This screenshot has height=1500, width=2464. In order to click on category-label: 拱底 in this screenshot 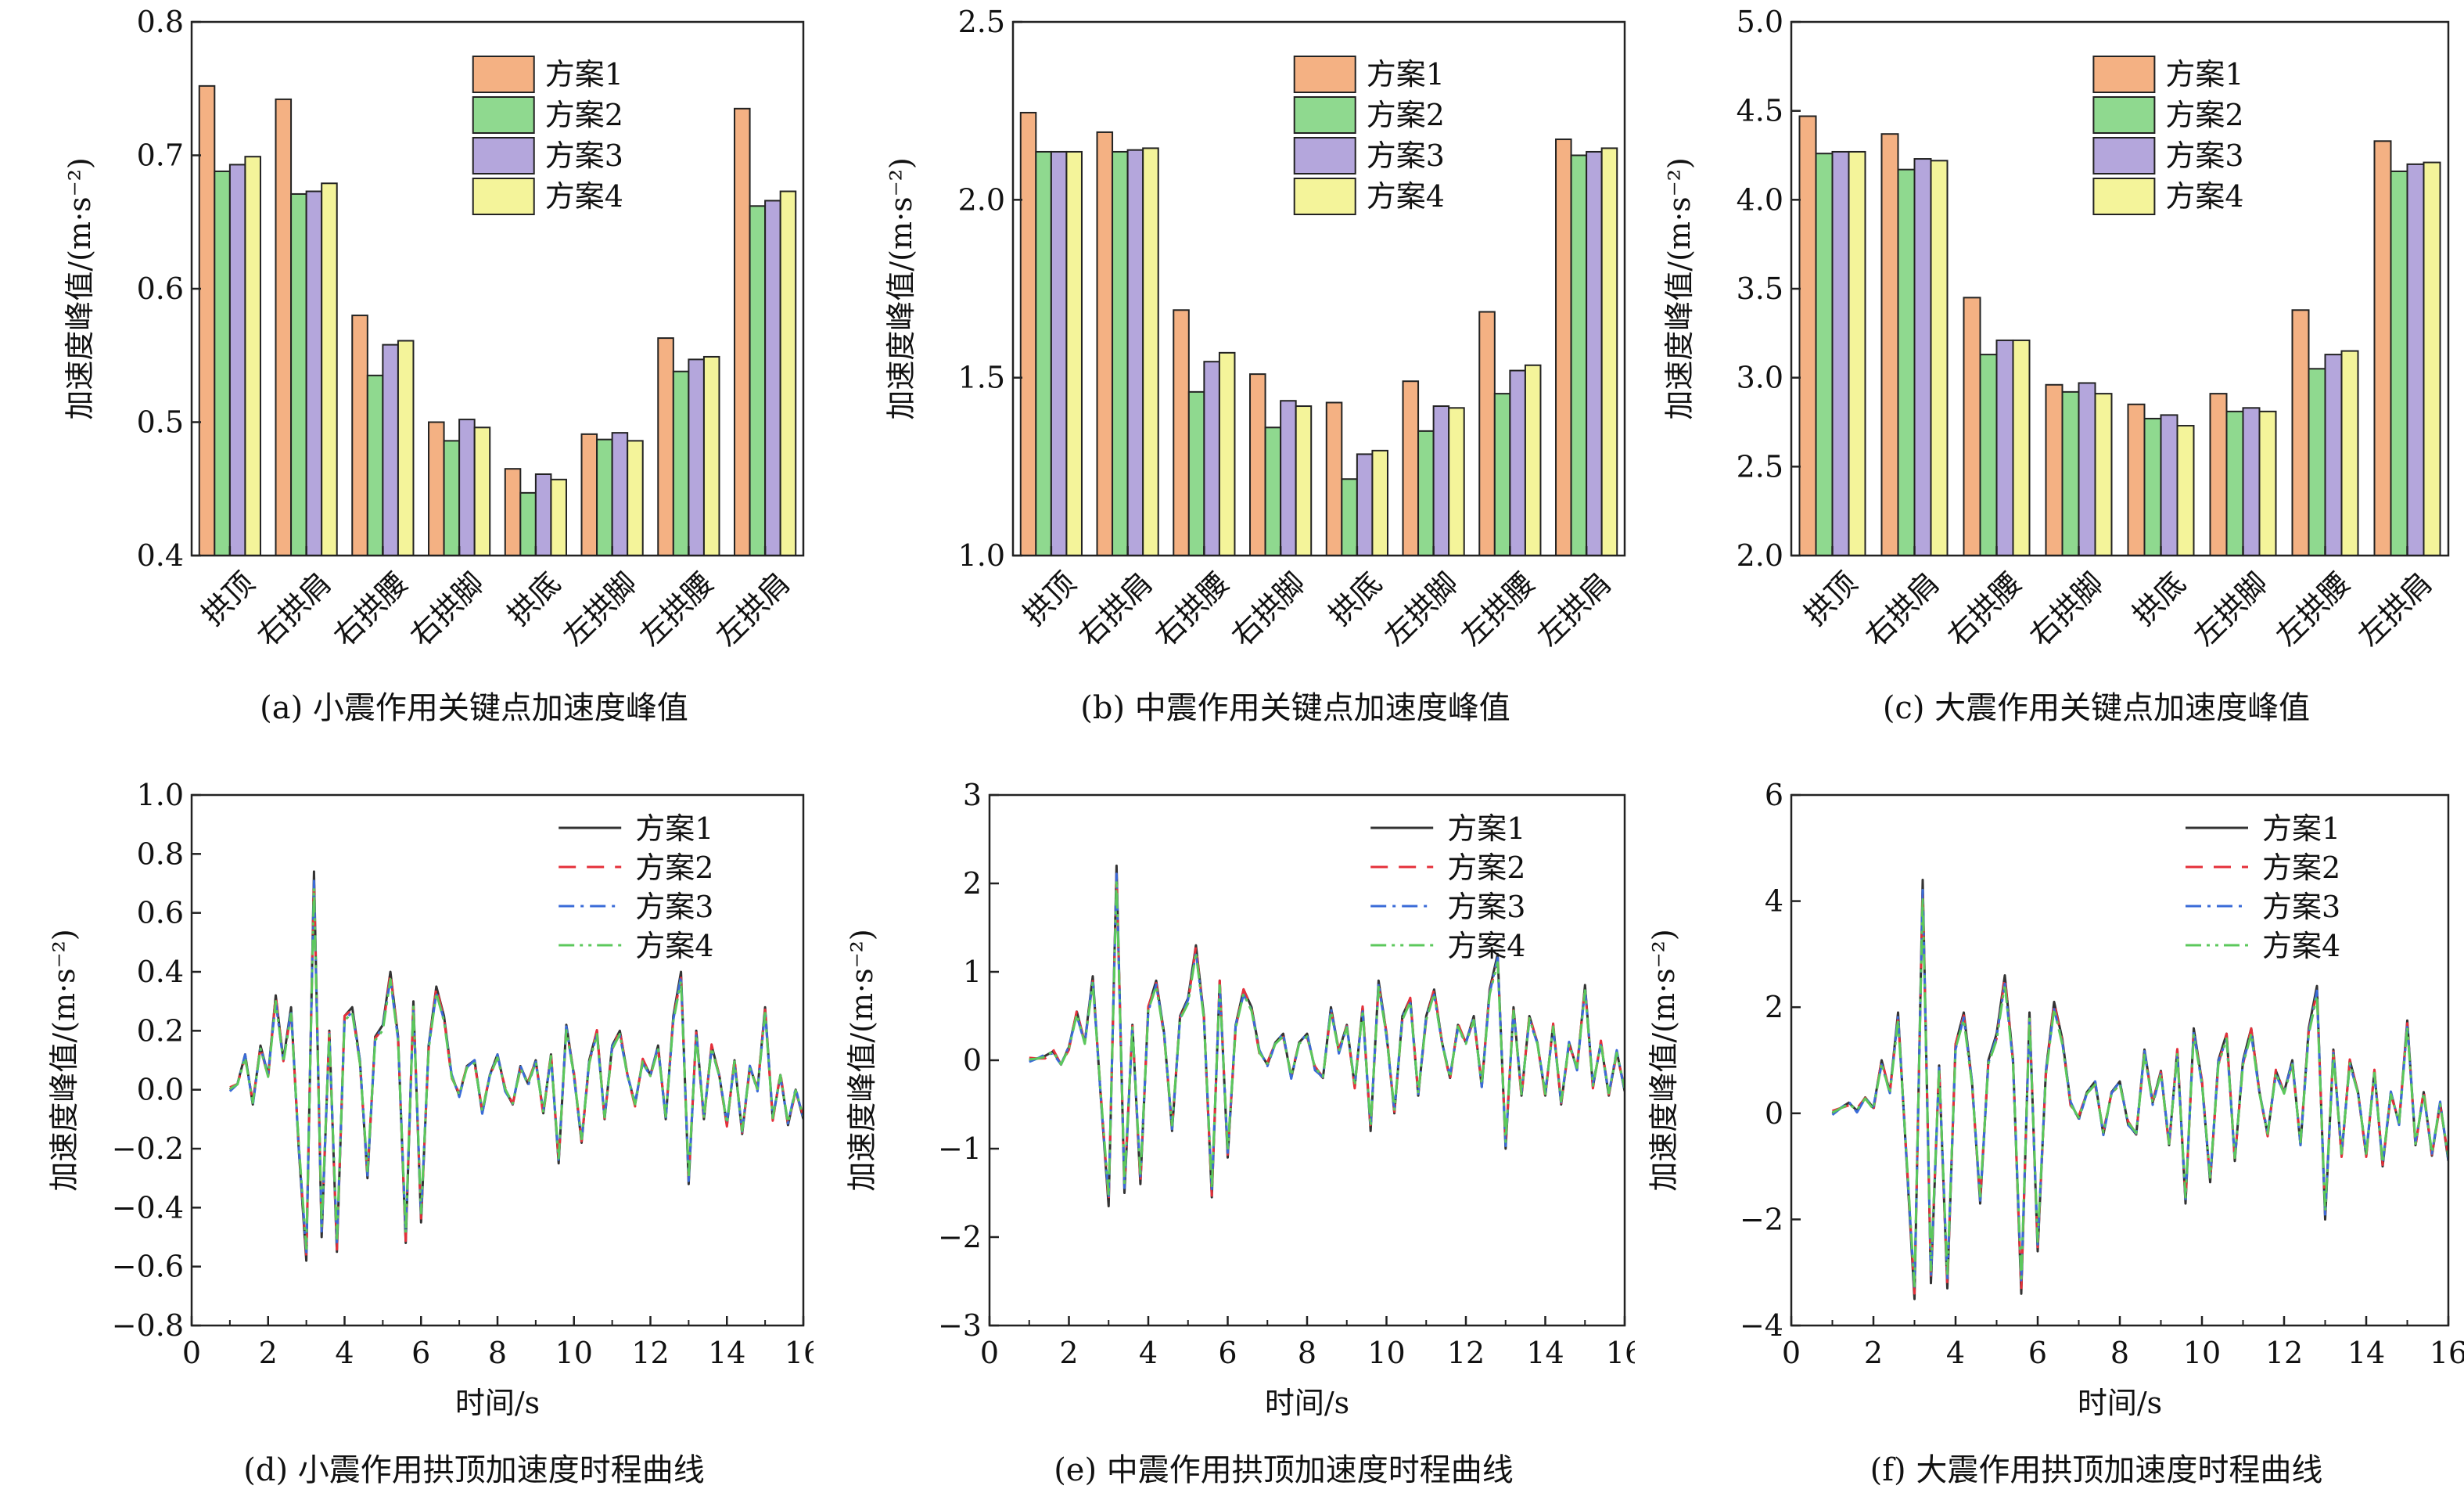, I will do `click(1355, 599)`.